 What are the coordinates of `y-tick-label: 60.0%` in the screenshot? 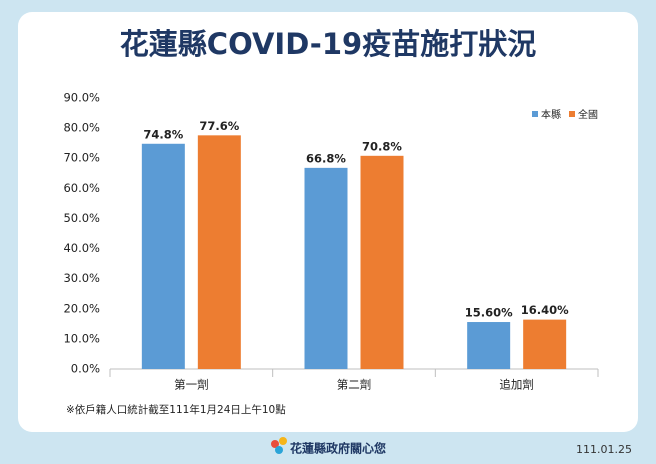 It's located at (81, 188).